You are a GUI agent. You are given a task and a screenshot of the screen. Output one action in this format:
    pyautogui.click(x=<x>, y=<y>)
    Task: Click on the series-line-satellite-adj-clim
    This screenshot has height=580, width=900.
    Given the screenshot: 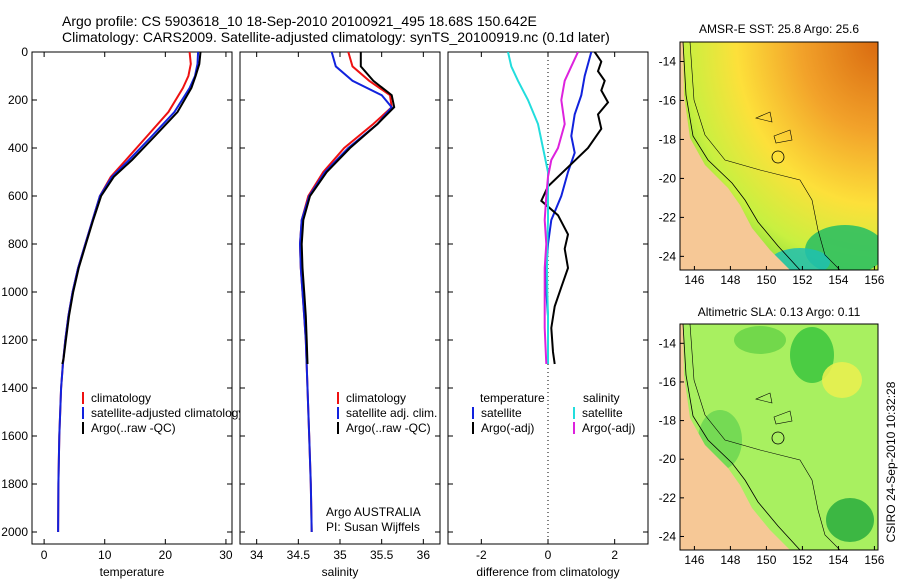 What is the action you would take?
    pyautogui.click(x=346, y=292)
    